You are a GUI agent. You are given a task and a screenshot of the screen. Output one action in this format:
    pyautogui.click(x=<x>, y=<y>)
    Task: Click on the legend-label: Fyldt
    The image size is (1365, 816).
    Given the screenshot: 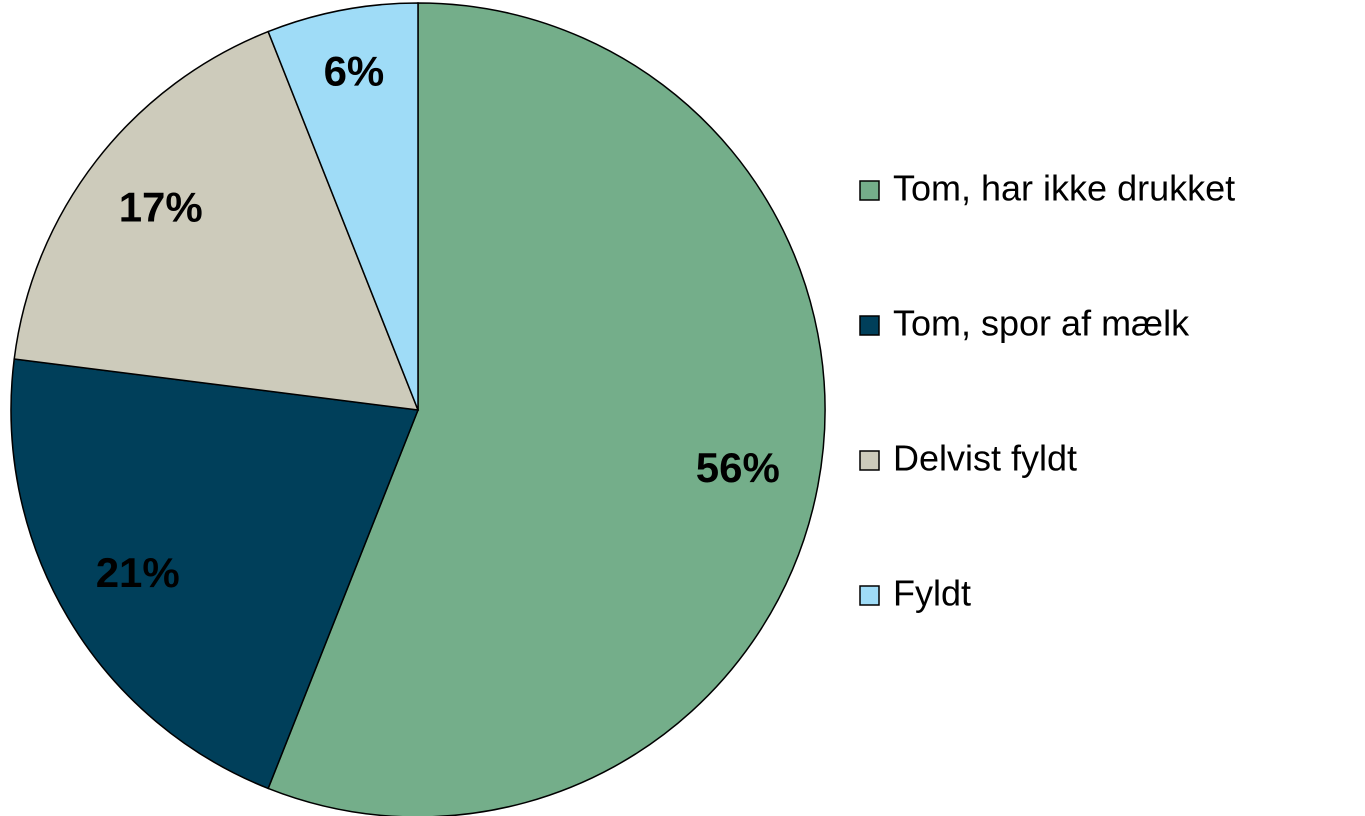 What is the action you would take?
    pyautogui.click(x=932, y=593)
    